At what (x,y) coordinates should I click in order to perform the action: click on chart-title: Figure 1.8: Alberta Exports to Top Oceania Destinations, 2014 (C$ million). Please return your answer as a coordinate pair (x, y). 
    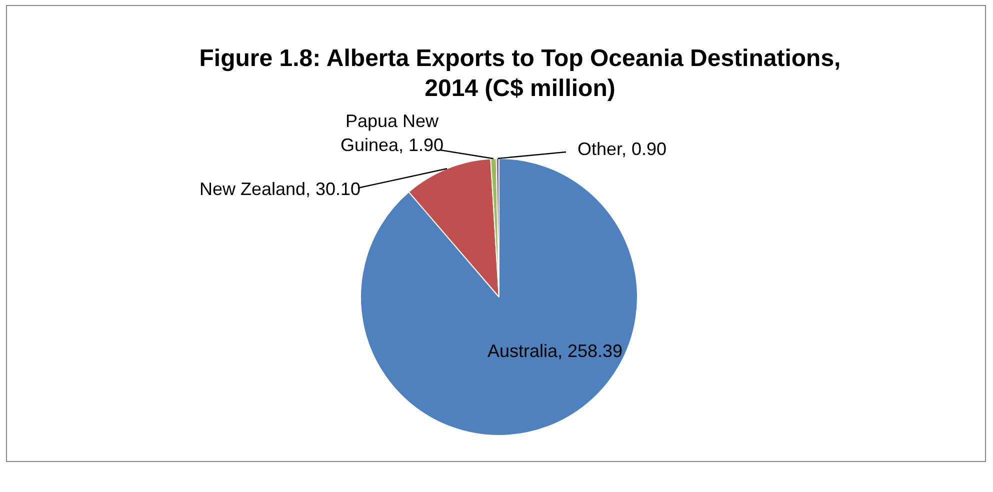
    Looking at the image, I should click on (520, 74).